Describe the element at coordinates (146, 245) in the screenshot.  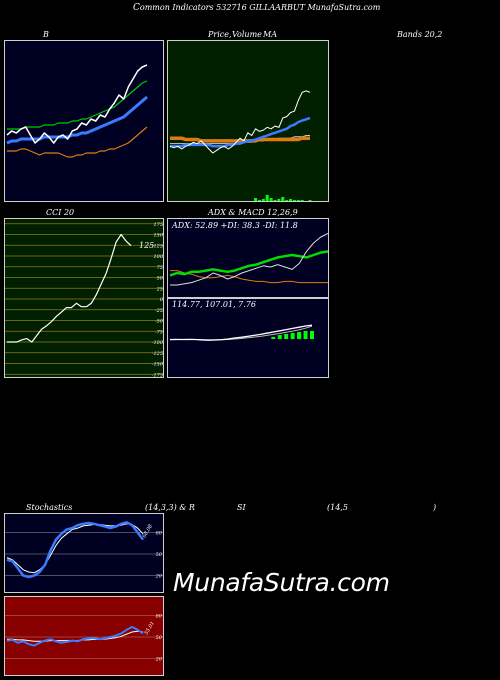
I see `cci-value-label: 125` at that location.